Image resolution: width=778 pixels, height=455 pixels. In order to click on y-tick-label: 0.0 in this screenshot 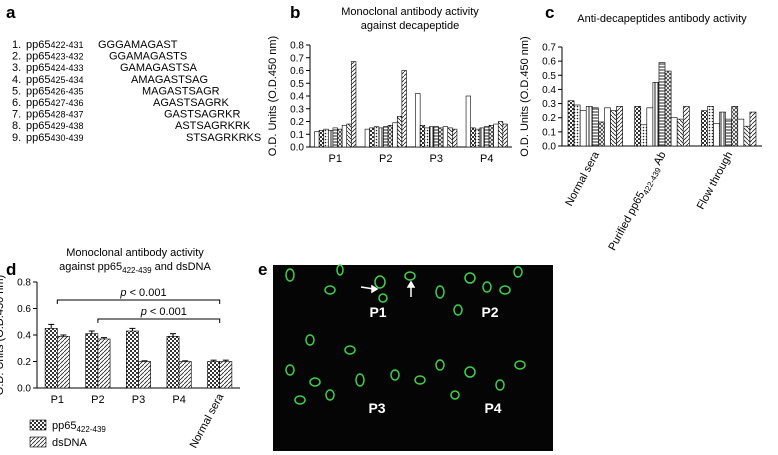, I will do `click(297, 148)`.